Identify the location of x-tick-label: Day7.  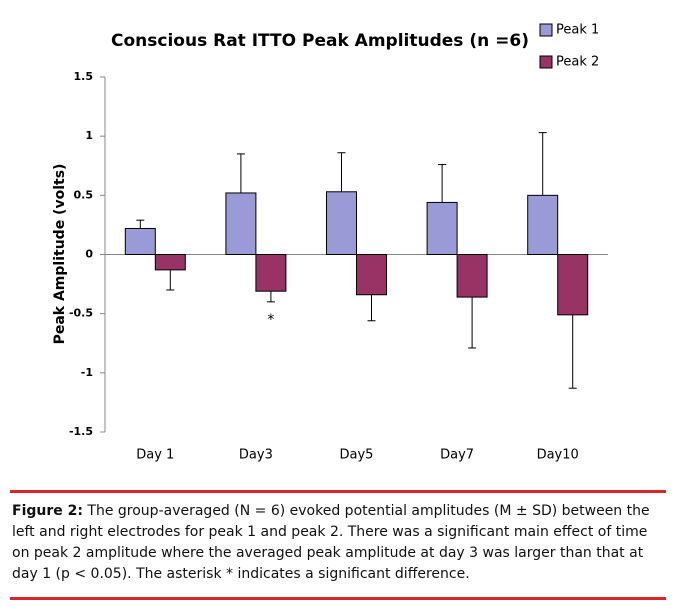
(457, 455).